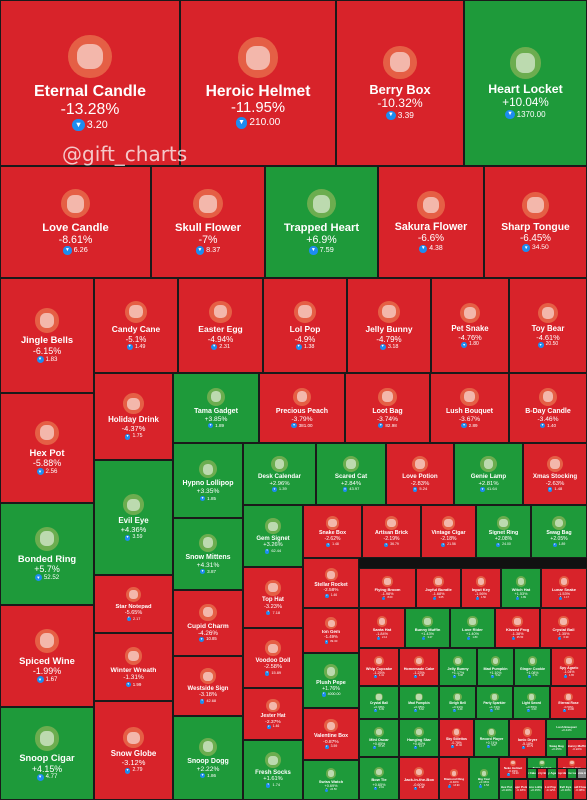  Describe the element at coordinates (302, 408) in the screenshot. I see `tile-precious-peach: Precious Peach -3.79% ▼ 381.00` at that location.